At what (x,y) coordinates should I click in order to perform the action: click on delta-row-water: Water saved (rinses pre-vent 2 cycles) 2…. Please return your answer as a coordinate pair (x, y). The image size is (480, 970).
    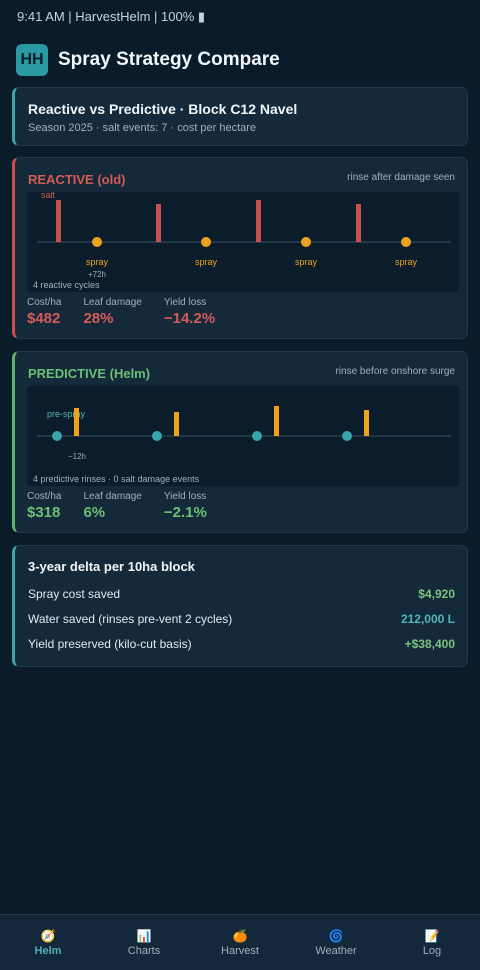
    Looking at the image, I should click on (241, 619).